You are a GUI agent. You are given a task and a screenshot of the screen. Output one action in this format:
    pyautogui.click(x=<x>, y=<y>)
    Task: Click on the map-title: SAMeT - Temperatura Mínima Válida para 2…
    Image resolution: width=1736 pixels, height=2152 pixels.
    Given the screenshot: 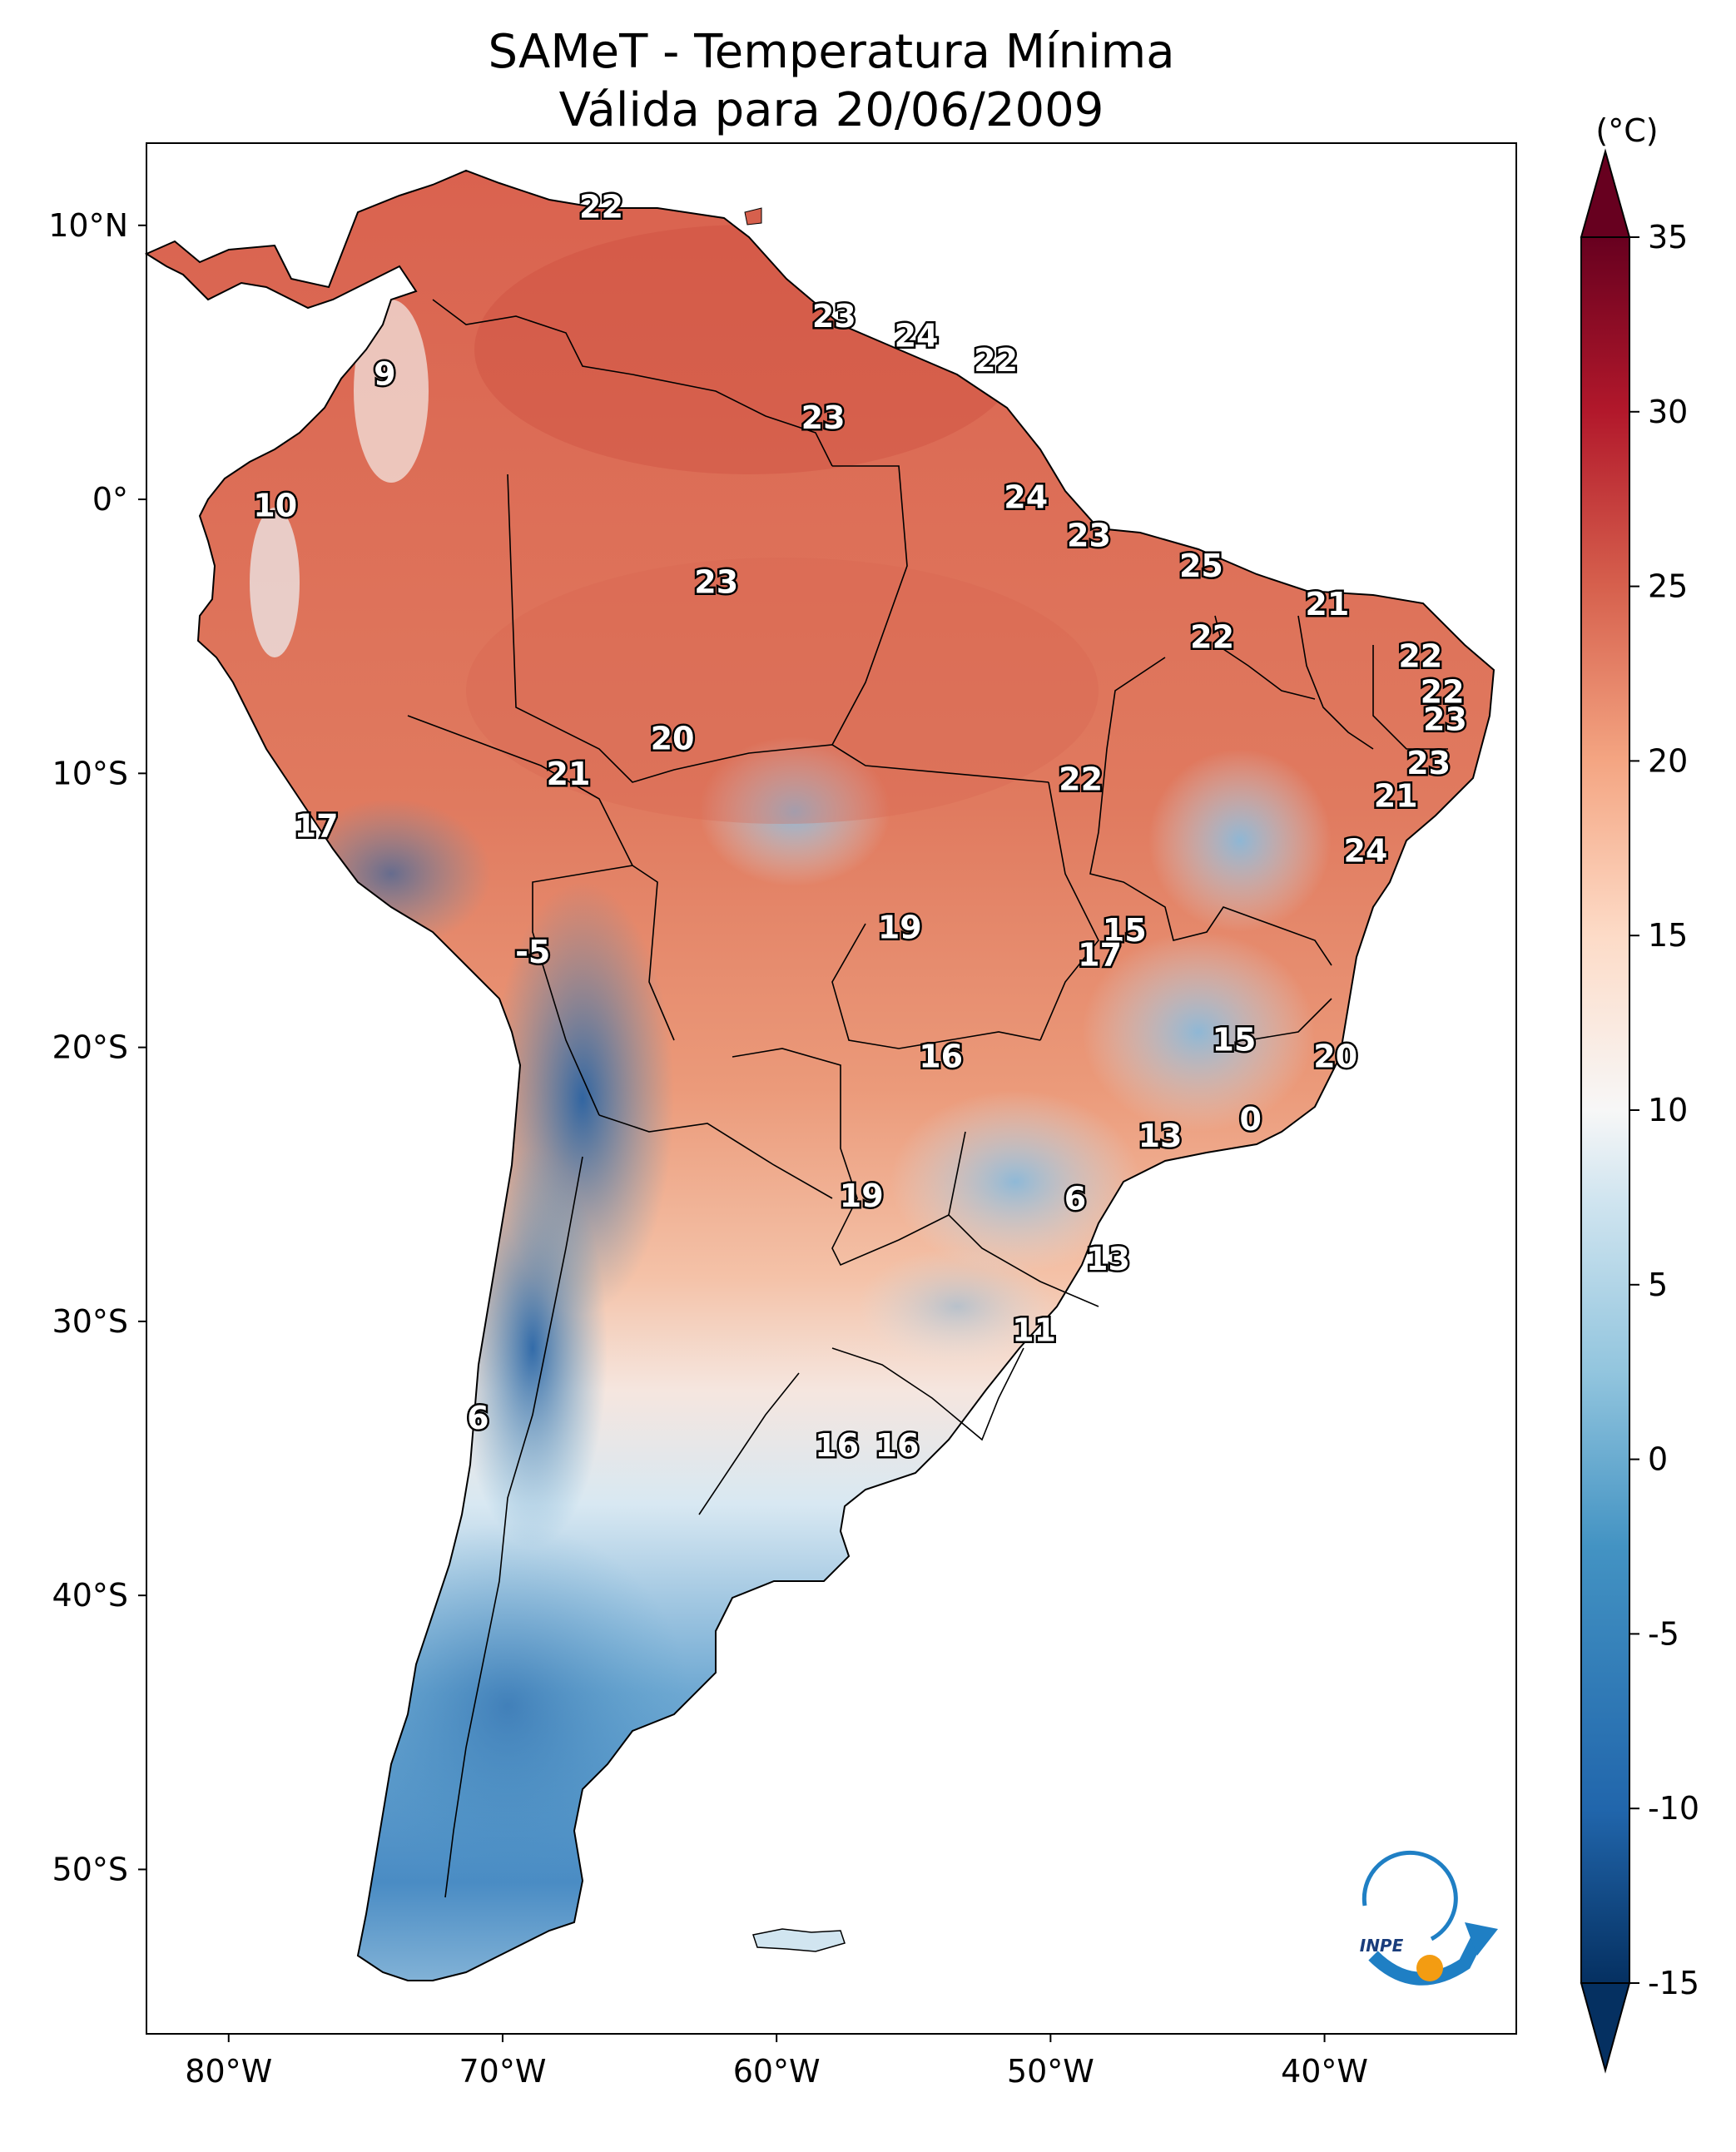 What is the action you would take?
    pyautogui.click(x=831, y=81)
    